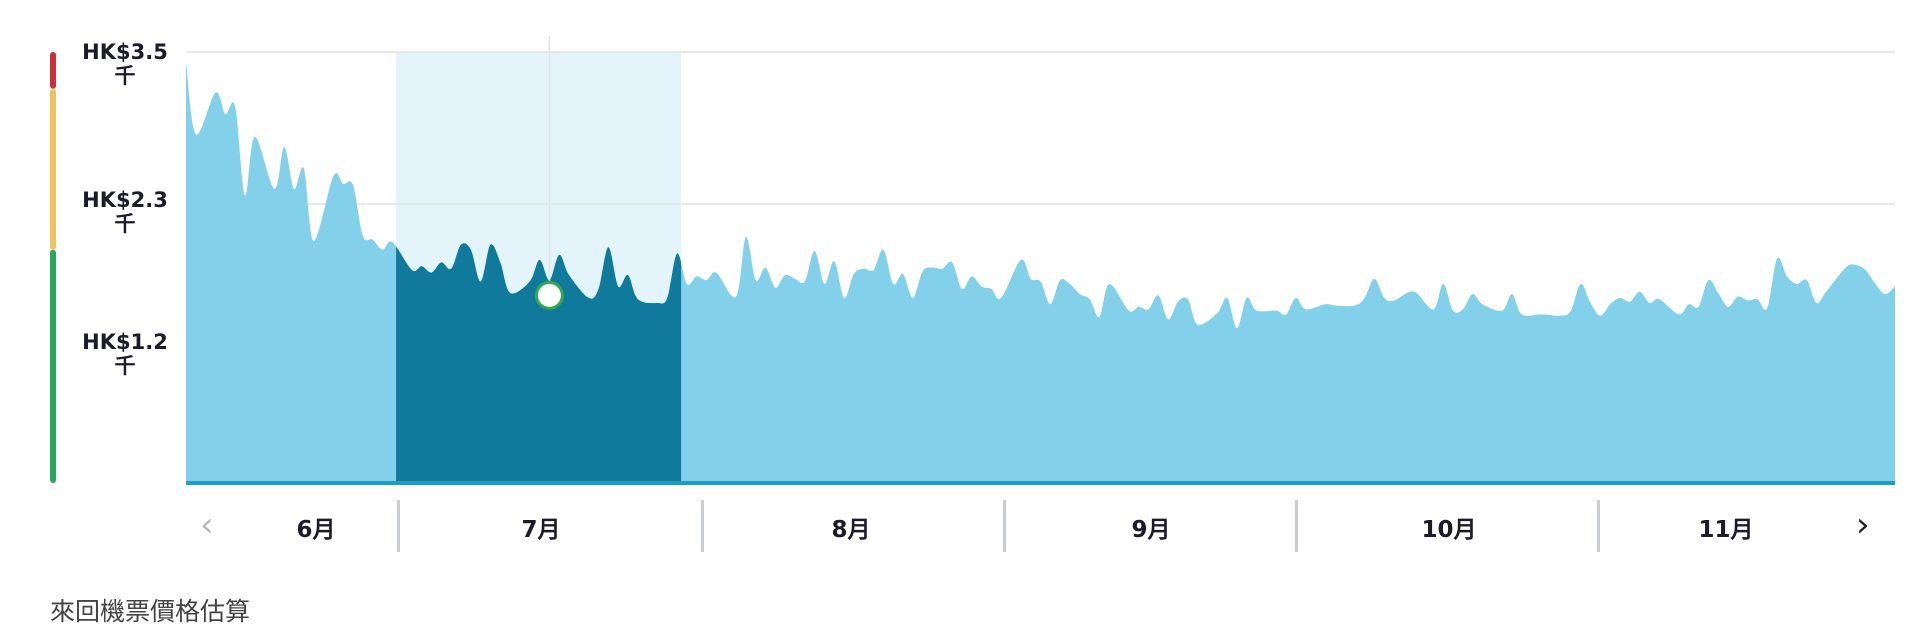  I want to click on chart-caption: 來回機票價格估算, so click(150, 611).